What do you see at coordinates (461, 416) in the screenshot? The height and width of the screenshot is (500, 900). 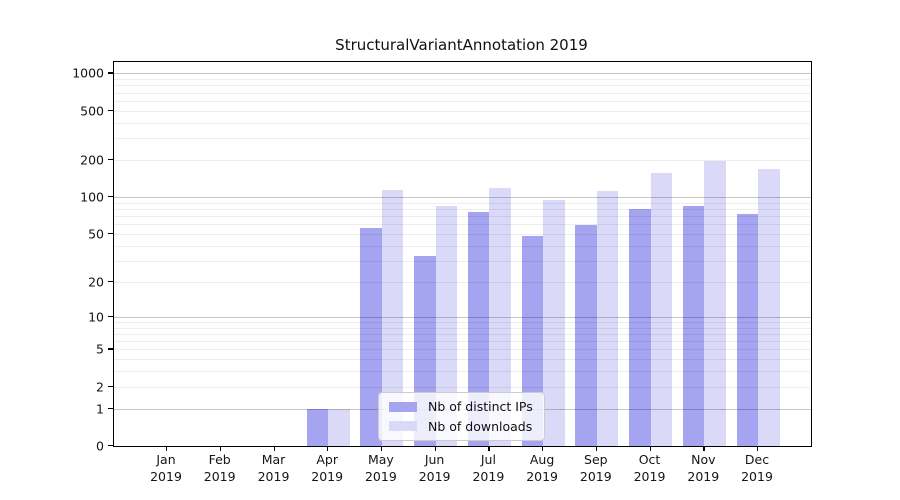 I see `legend: Nb of distinct IPs Nb of downloads` at bounding box center [461, 416].